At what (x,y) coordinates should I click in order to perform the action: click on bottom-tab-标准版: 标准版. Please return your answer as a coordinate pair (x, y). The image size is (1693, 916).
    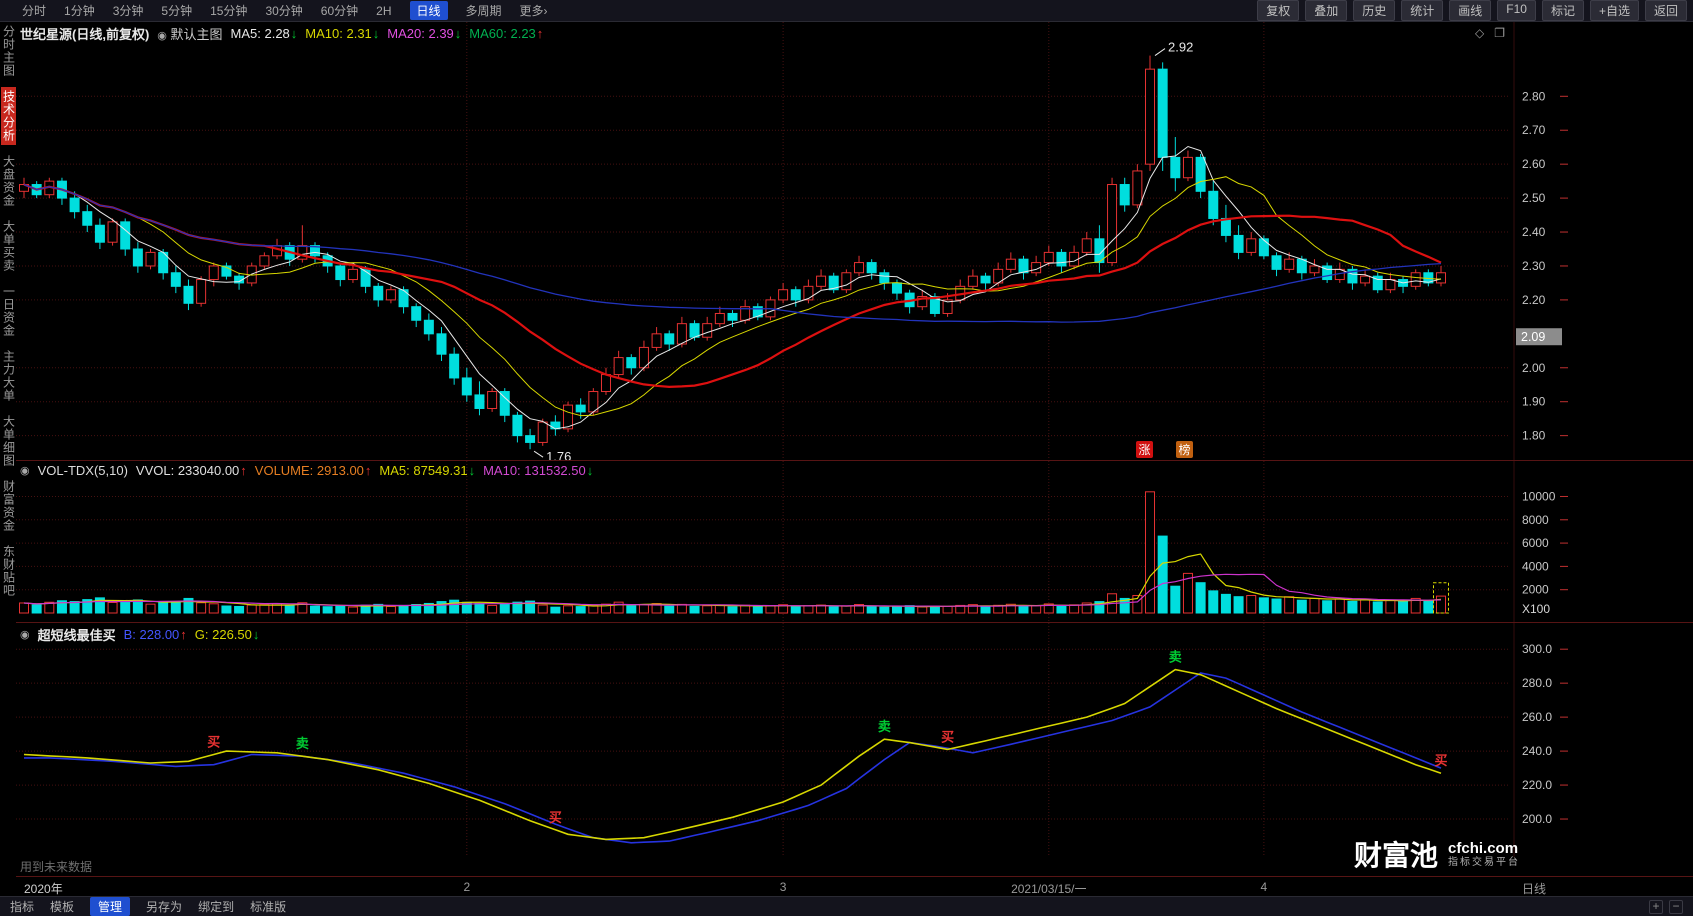
    Looking at the image, I should click on (268, 907).